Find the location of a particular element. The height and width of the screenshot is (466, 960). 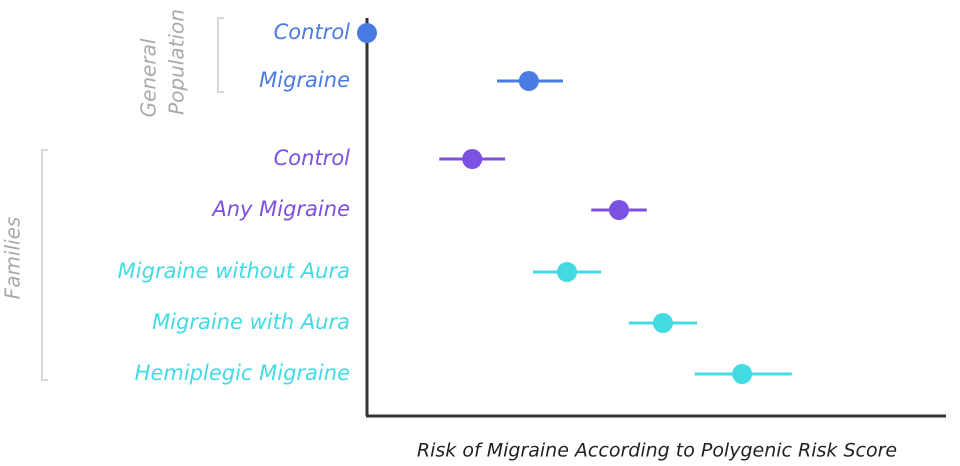

group-label: General is located at coordinates (149, 77).